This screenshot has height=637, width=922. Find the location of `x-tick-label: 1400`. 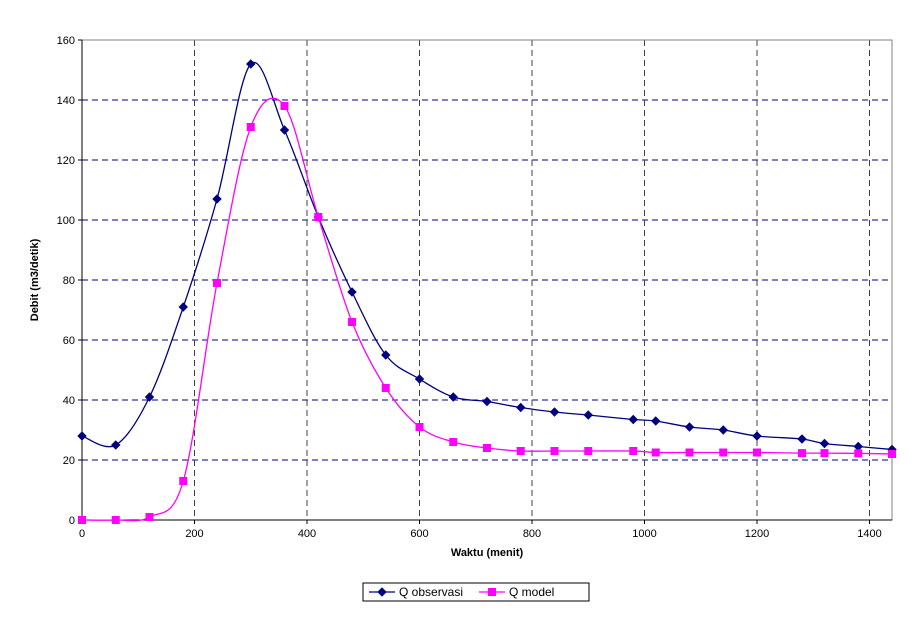

x-tick-label: 1400 is located at coordinates (869, 534).